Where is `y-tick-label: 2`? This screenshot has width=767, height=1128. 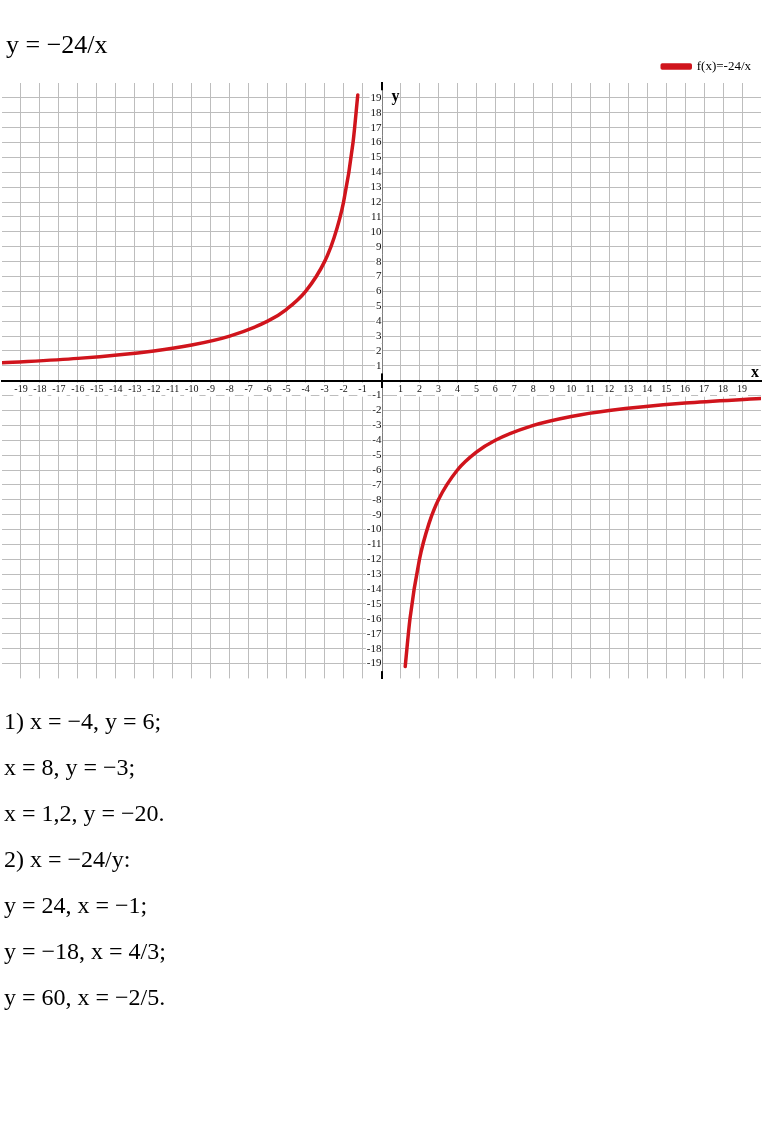 y-tick-label: 2 is located at coordinates (379, 349).